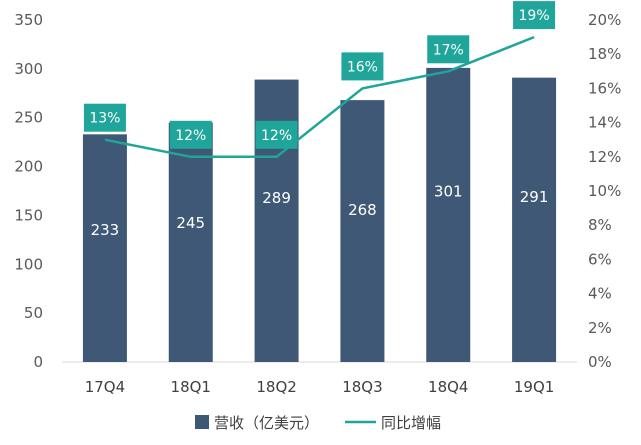 This screenshot has height=445, width=641. Describe the element at coordinates (362, 210) in the screenshot. I see `bar-value-label: 268` at that location.